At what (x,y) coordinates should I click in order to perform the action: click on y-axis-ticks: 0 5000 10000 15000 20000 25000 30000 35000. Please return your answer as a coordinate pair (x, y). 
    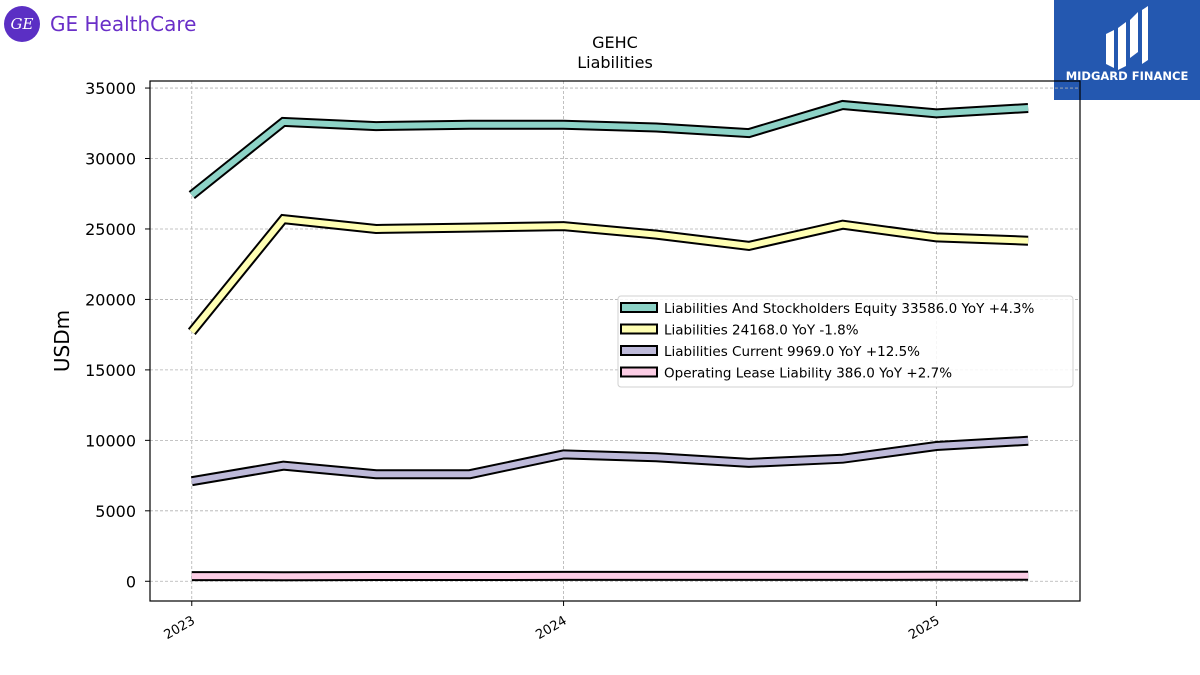
    Looking at the image, I should click on (117, 335).